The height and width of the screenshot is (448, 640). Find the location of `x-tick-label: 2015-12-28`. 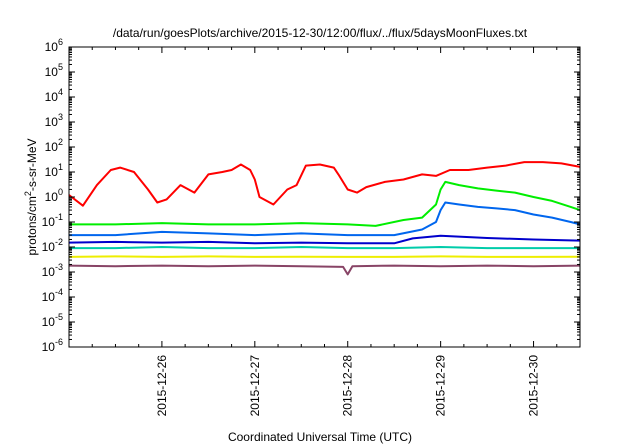

x-tick-label: 2015-12-28 is located at coordinates (348, 386).